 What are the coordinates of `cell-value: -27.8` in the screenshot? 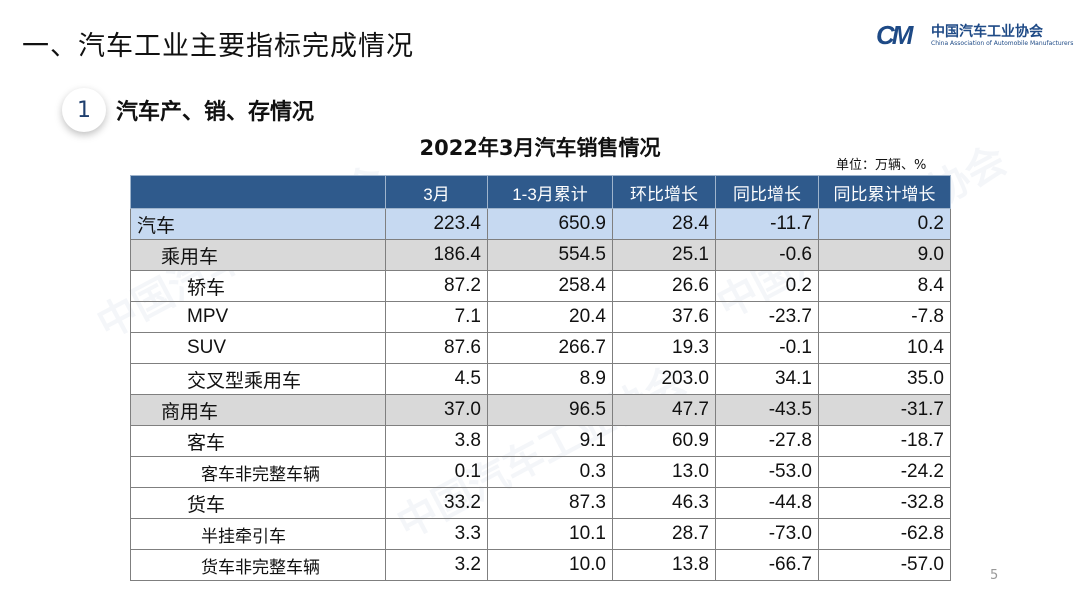 It's located at (767, 441).